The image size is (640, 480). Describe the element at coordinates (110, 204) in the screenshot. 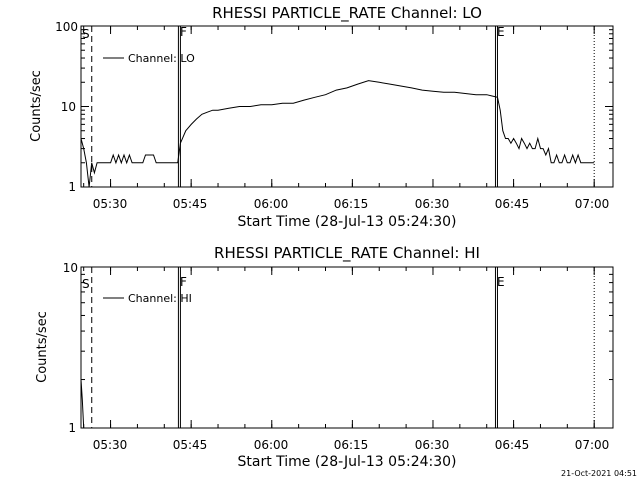

I see `x-tick-label-lo-0530: 05:30` at that location.